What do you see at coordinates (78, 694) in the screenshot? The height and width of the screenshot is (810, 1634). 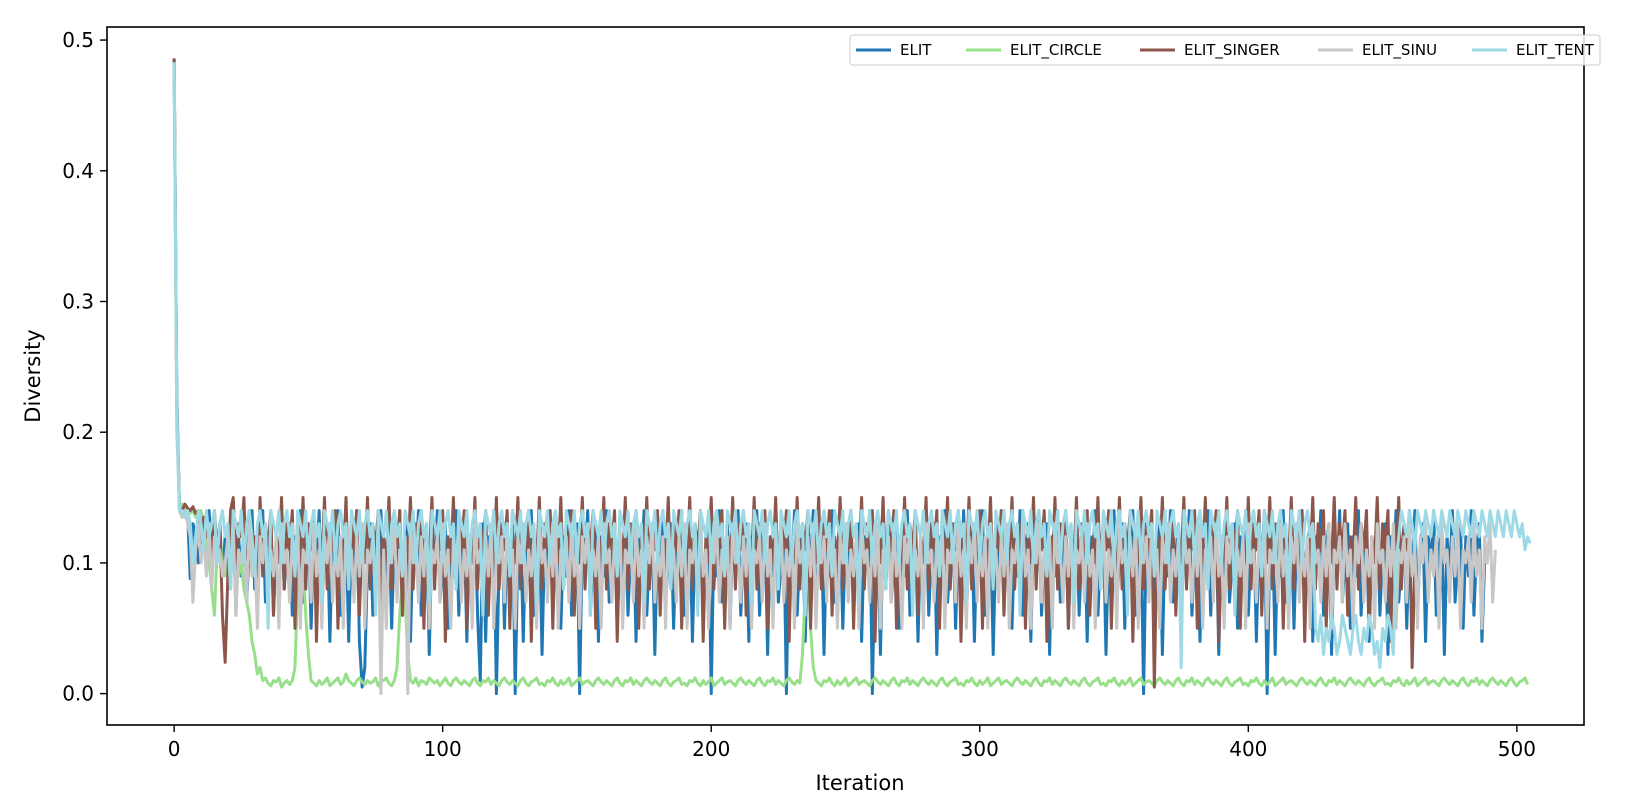 I see `y-tick-label: 0.0` at bounding box center [78, 694].